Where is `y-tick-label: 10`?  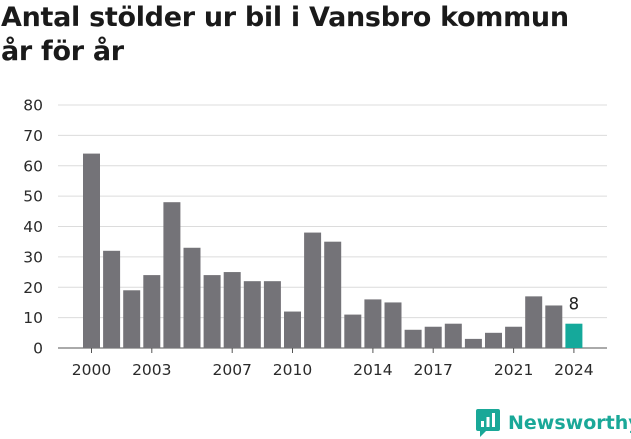 y-tick-label: 10 is located at coordinates (33, 318).